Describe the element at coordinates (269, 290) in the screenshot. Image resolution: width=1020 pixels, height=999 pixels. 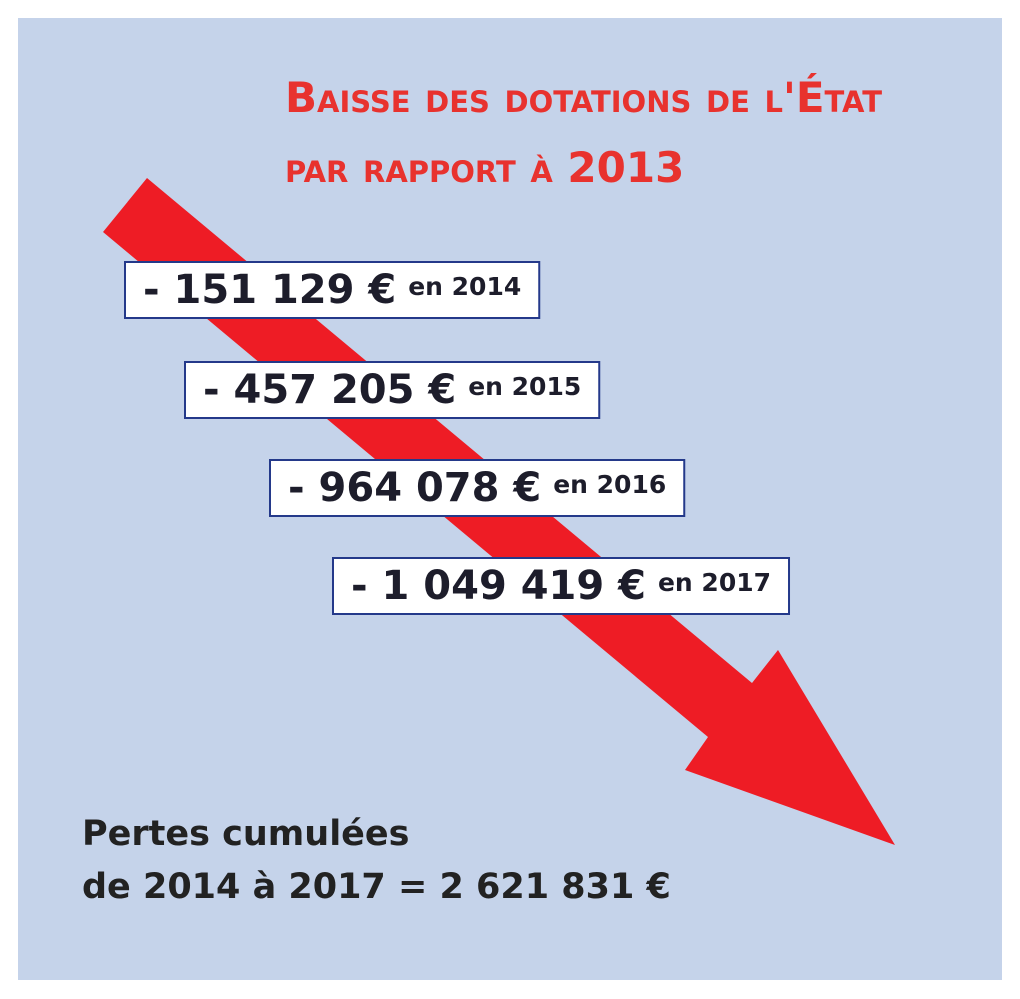
I see `amount: - 151 129 €` at that location.